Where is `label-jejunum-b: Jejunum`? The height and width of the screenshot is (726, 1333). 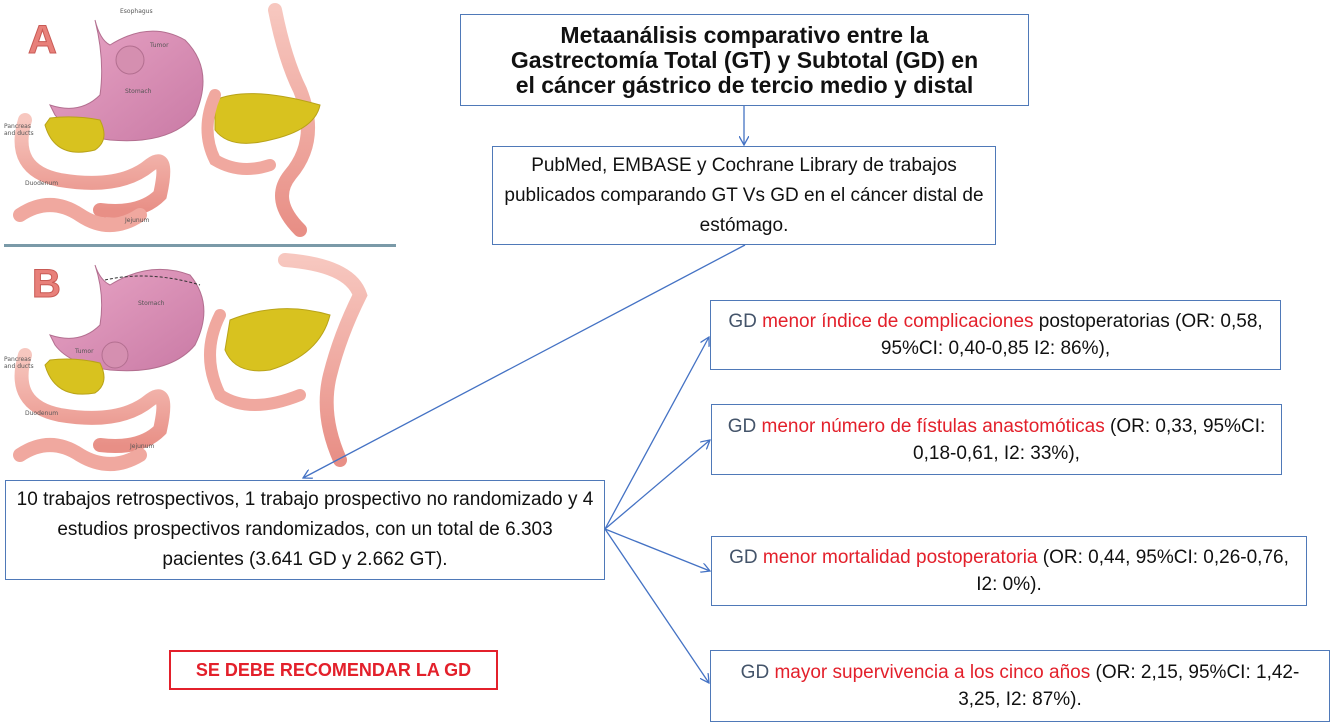
label-jejunum-b: Jejunum is located at coordinates (142, 446).